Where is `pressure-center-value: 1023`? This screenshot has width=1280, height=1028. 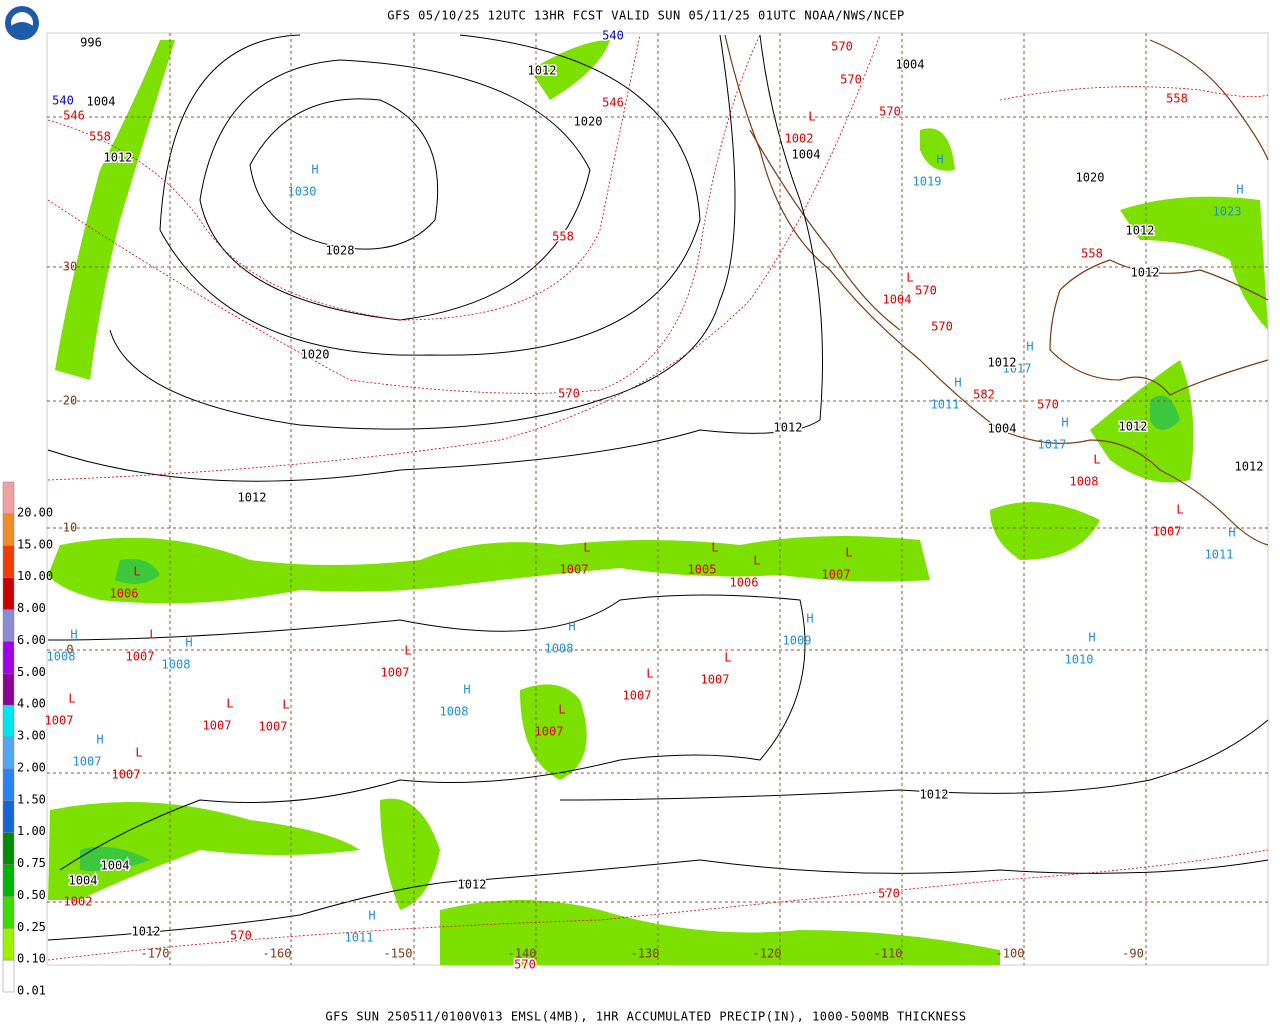
pressure-center-value: 1023 is located at coordinates (1227, 212).